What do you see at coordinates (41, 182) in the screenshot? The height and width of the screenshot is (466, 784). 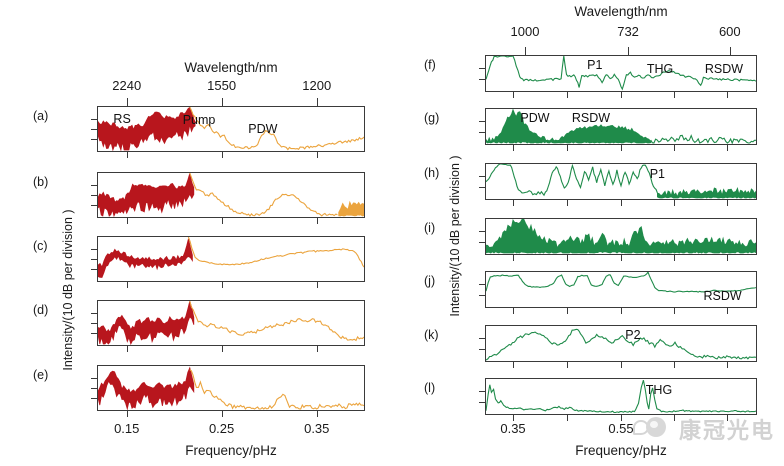 I see `panel-letter-b: (b)` at bounding box center [41, 182].